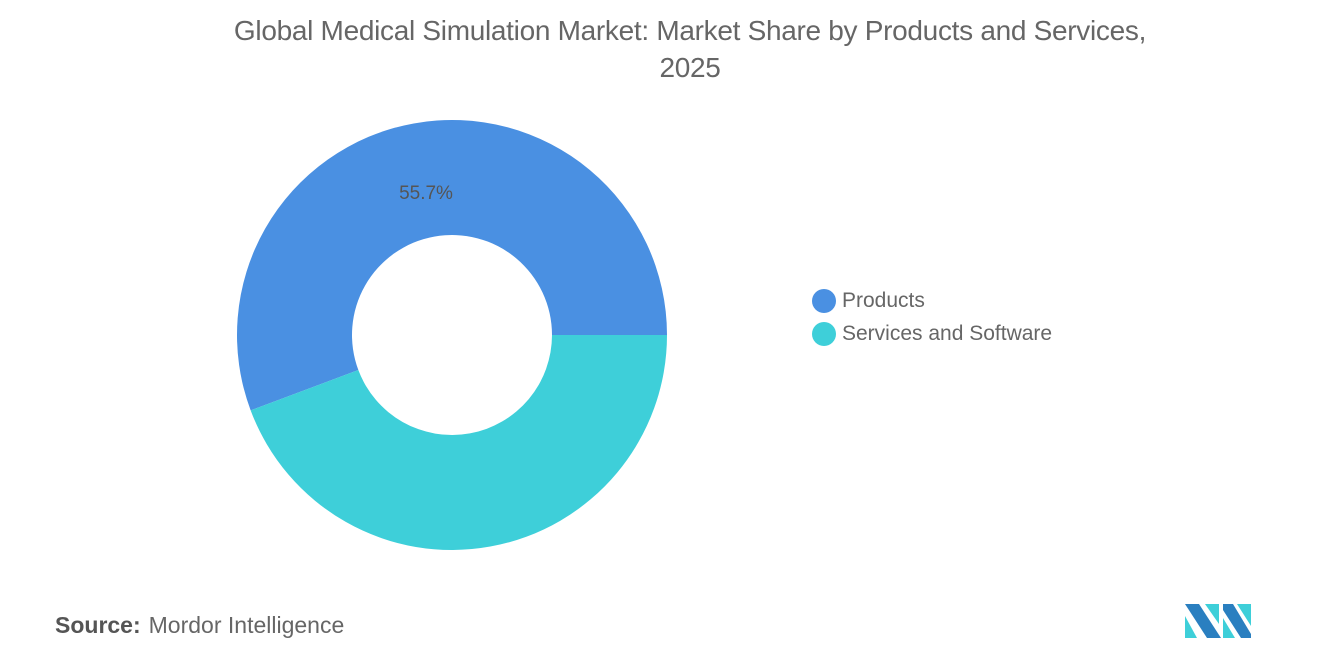 The image size is (1320, 665). Describe the element at coordinates (426, 193) in the screenshot. I see `data-label-products: 55.7%` at that location.